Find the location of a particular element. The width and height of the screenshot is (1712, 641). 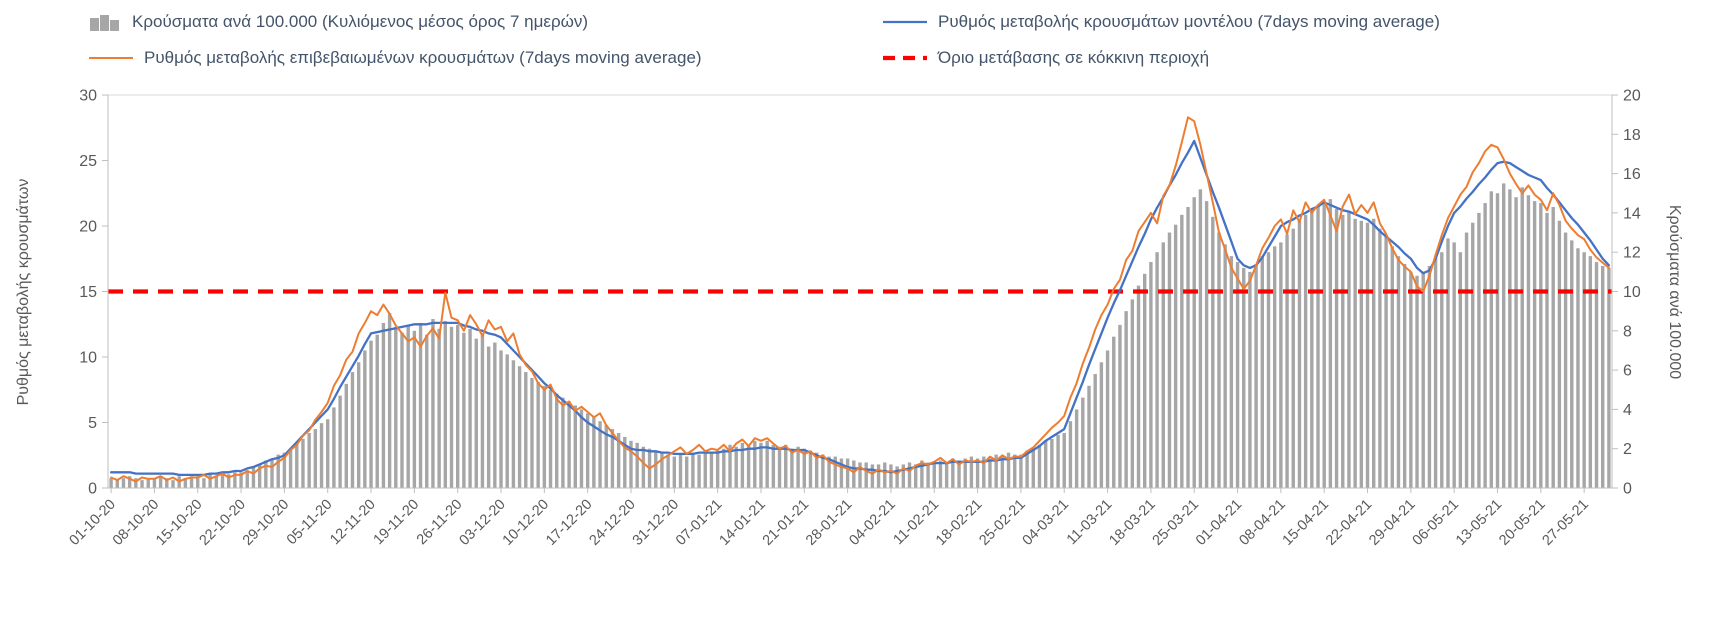

svg-text: 18-02-21 is located at coordinates (959, 523).